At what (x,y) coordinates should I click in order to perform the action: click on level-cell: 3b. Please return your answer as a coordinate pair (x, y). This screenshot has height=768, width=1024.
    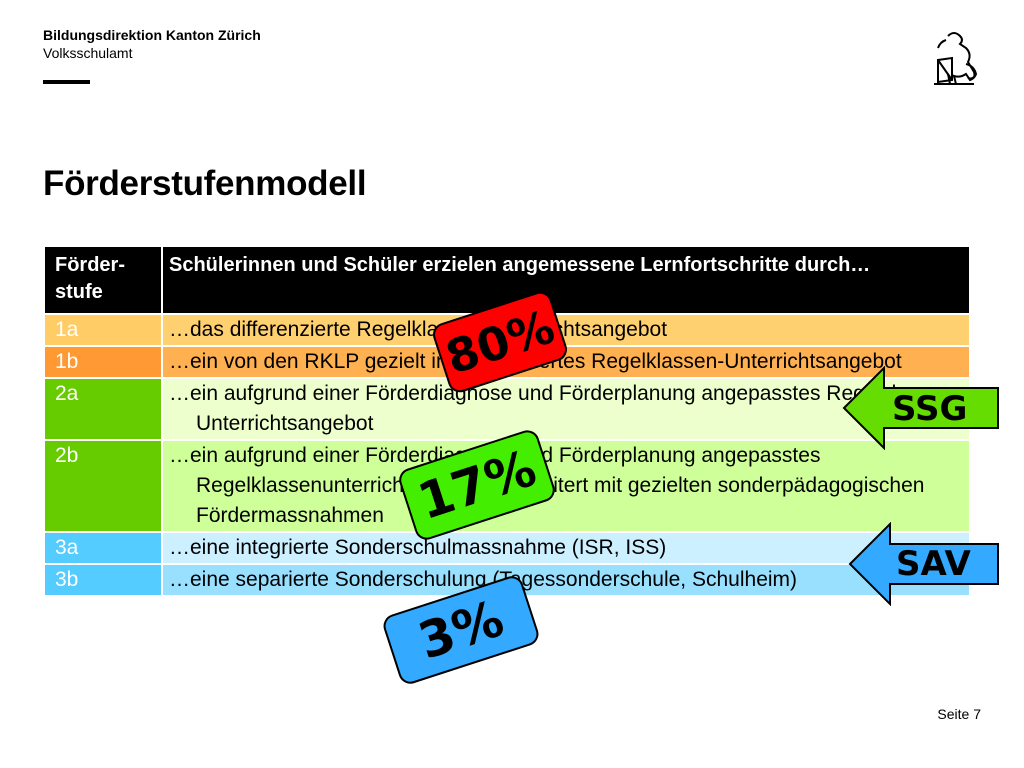
    Looking at the image, I should click on (104, 581).